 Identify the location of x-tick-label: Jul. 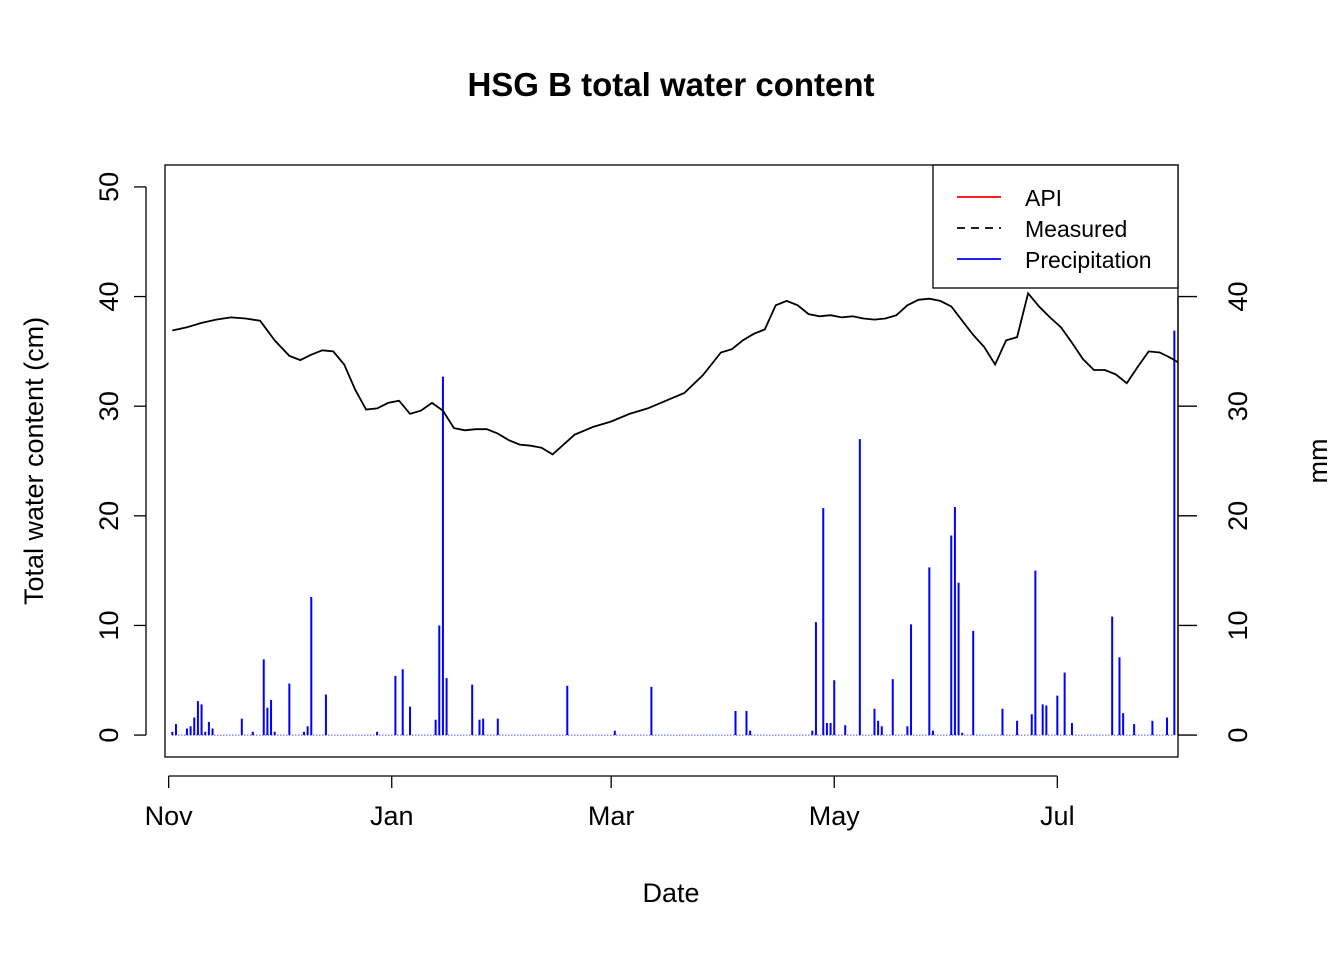
(1057, 816).